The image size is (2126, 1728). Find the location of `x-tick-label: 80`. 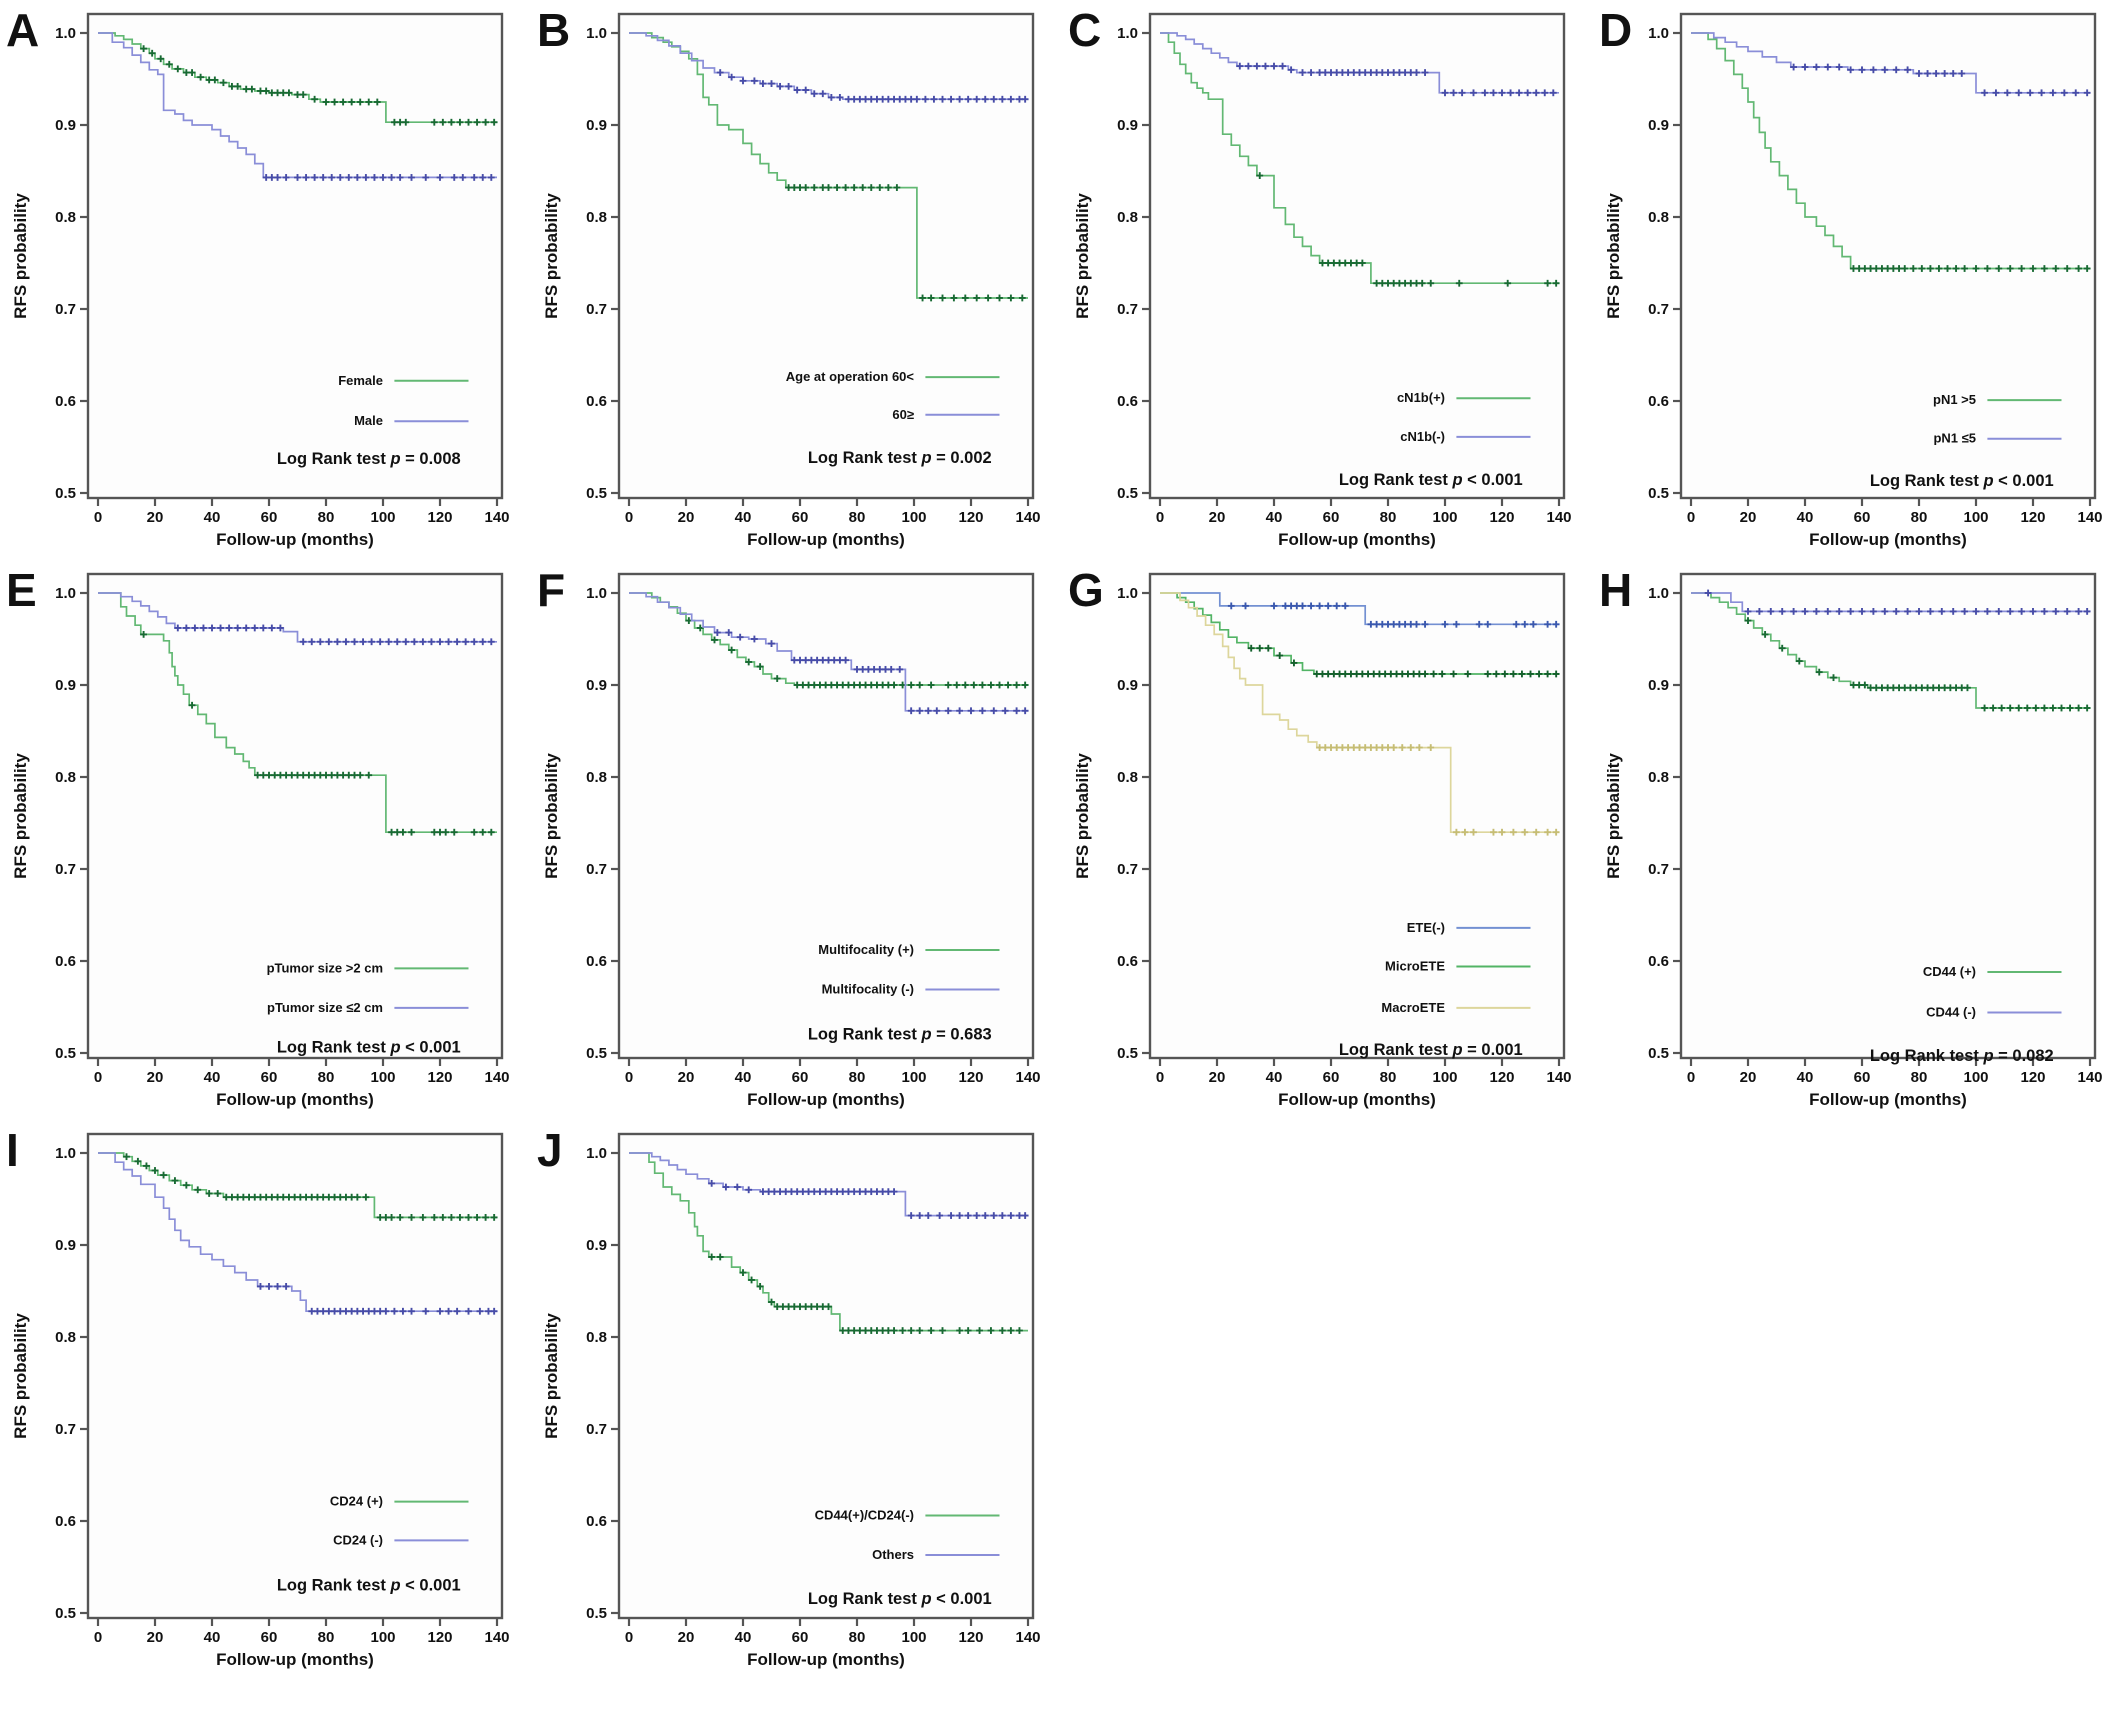

x-tick-label: 80 is located at coordinates (326, 1077).